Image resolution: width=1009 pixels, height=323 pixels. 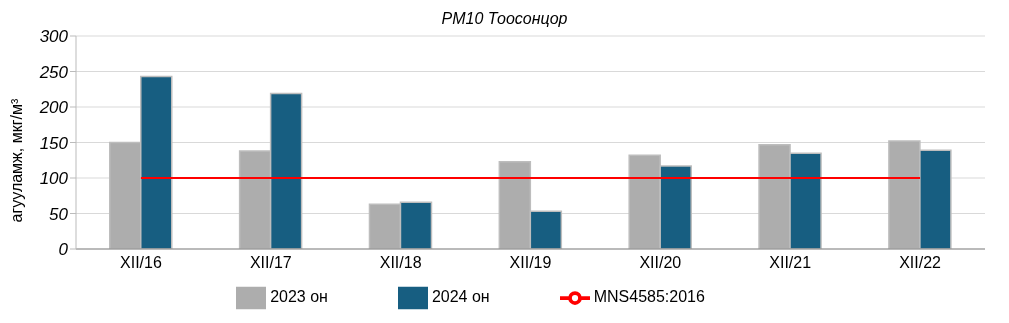 What do you see at coordinates (53, 108) in the screenshot?
I see `y-tick-label: 200` at bounding box center [53, 108].